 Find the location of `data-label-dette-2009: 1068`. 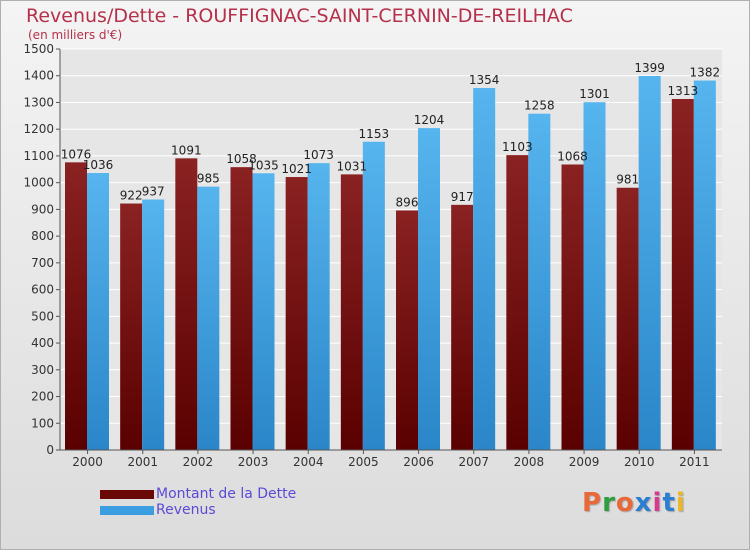

data-label-dette-2009: 1068 is located at coordinates (572, 156).